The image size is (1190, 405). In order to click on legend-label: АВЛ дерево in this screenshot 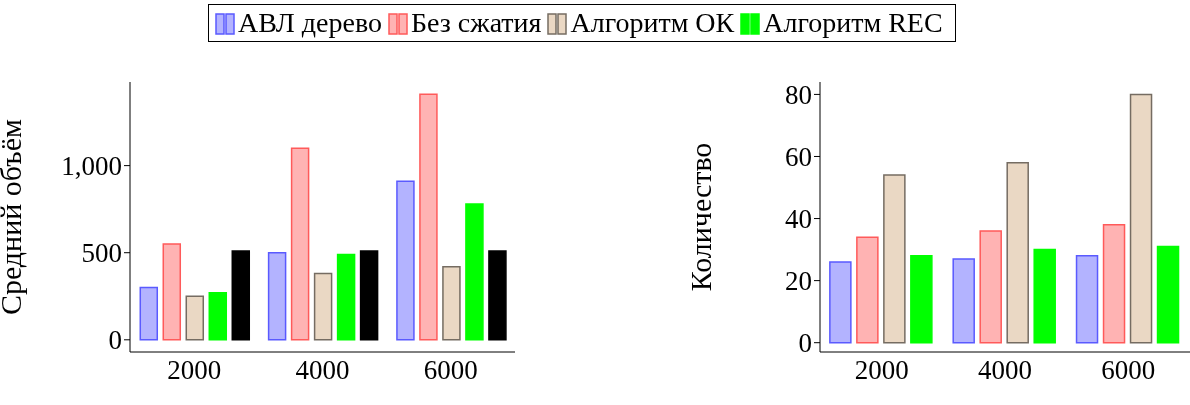, I will do `click(310, 23)`.